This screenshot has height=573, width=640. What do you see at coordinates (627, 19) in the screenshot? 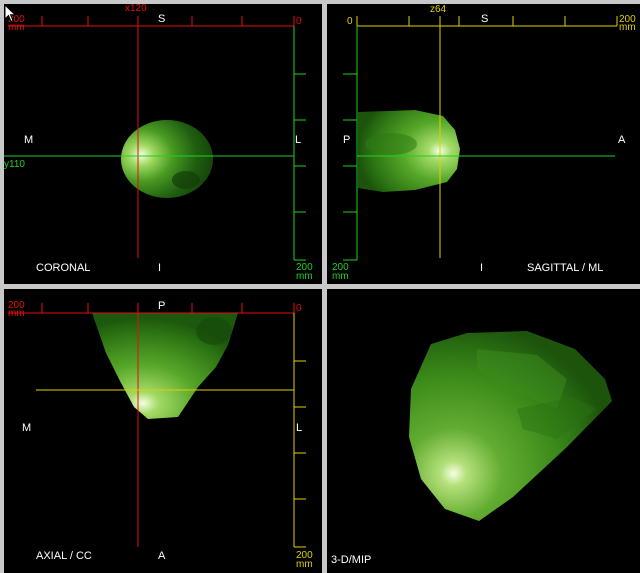
I see `sagittal-scale-right-value: 200` at bounding box center [627, 19].